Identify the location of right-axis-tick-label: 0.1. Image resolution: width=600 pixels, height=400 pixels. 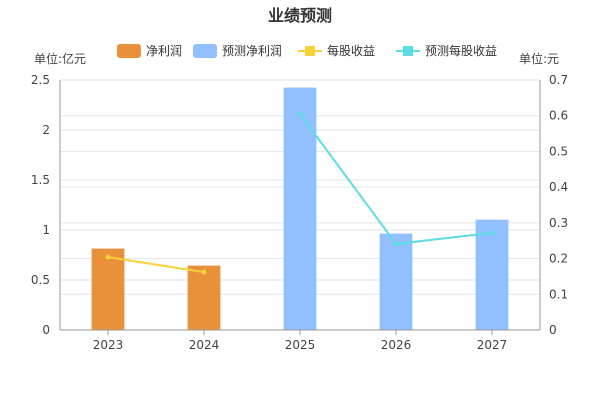
(558, 294).